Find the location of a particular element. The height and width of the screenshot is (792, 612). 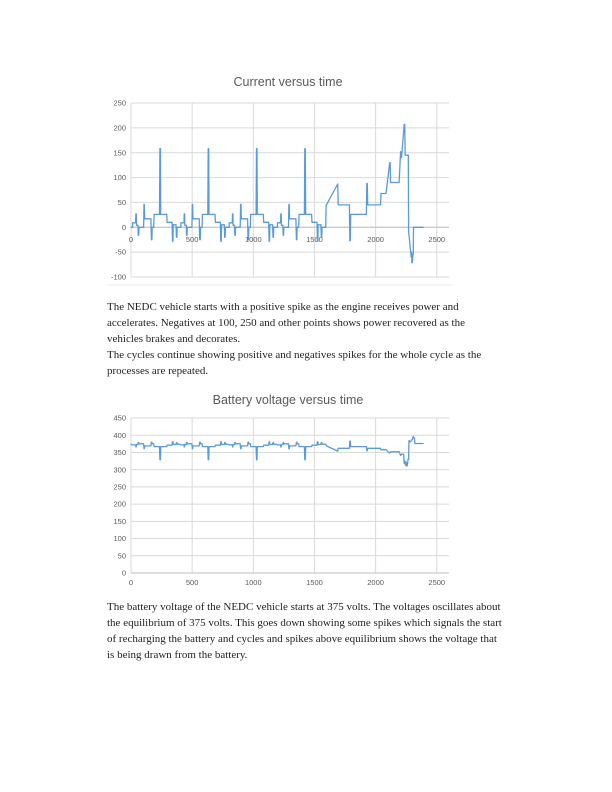

paragraph-line: is being drawn from the battery. is located at coordinates (177, 655).